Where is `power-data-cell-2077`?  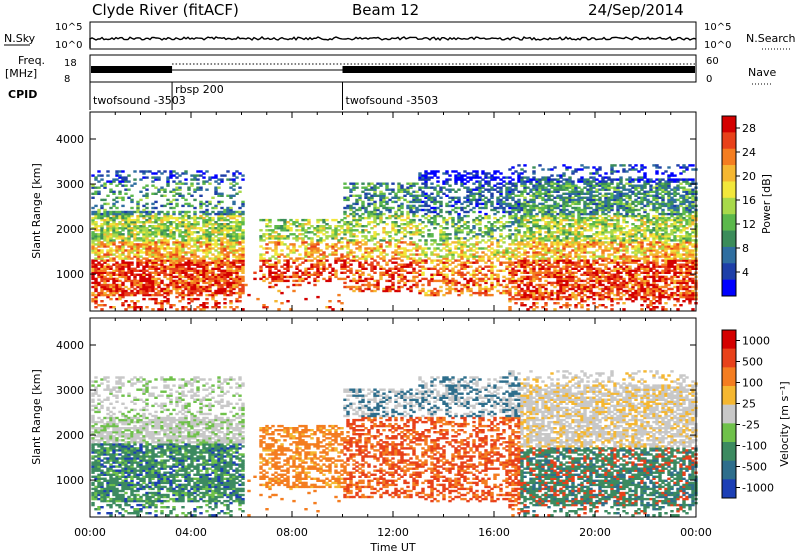
power-data-cell-2077 is located at coordinates (264, 254).